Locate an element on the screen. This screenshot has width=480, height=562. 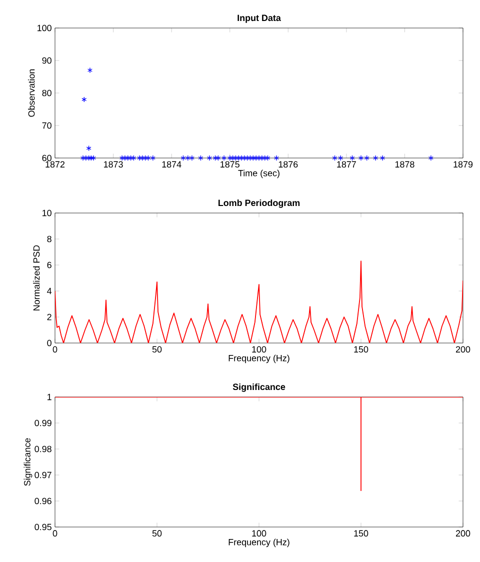
y-tick-label: 1 is located at coordinates (50, 397).